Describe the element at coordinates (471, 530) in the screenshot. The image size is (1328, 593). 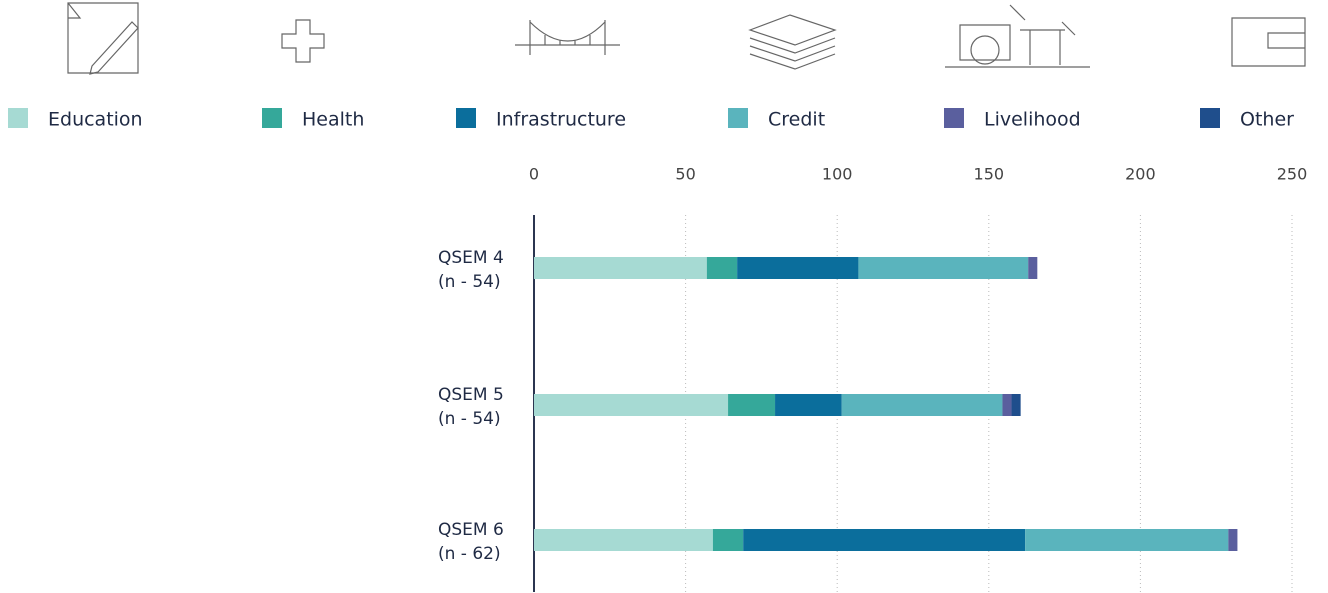
I see `category-label: QSEM 6` at that location.